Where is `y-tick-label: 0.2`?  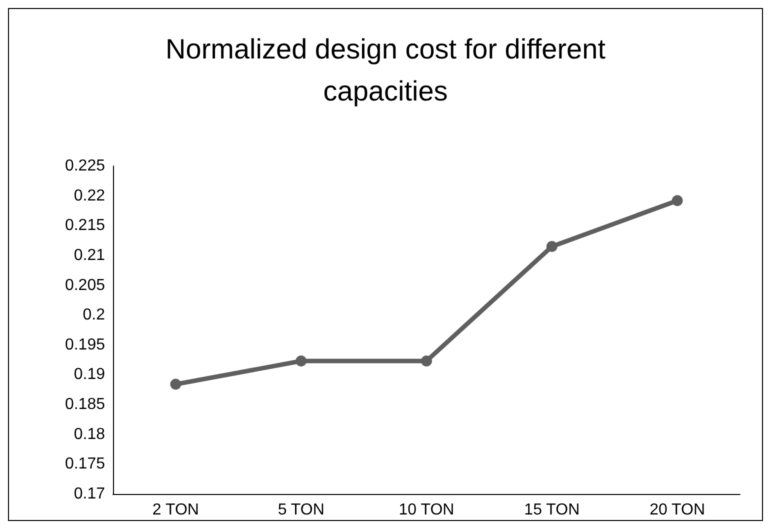
y-tick-label: 0.2 is located at coordinates (94, 315).